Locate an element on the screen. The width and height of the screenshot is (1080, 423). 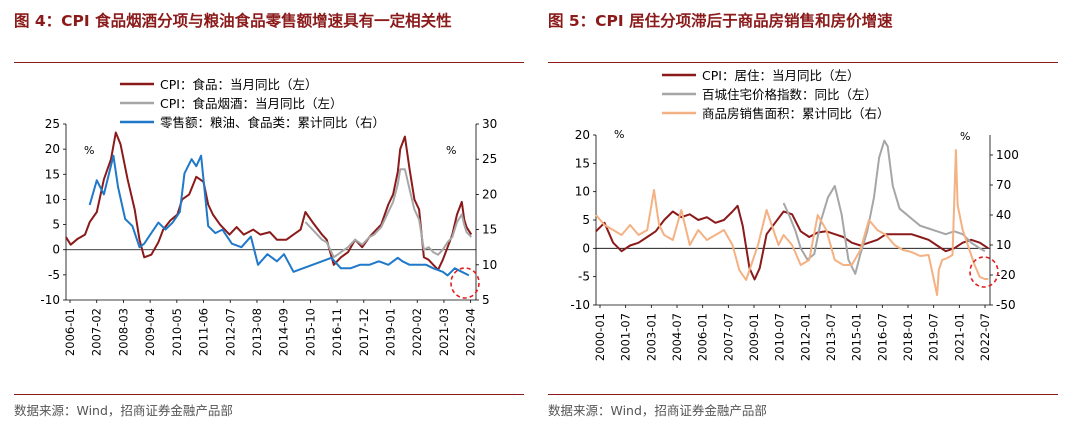
x-tick-label: 2019-07 is located at coordinates (934, 337).